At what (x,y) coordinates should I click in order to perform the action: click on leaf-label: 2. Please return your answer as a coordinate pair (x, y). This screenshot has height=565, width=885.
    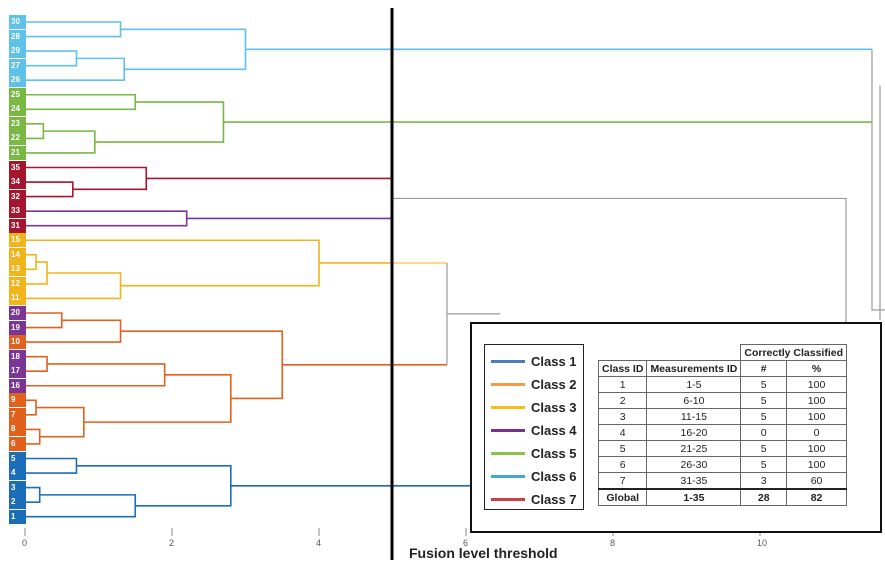
    Looking at the image, I should click on (17, 502).